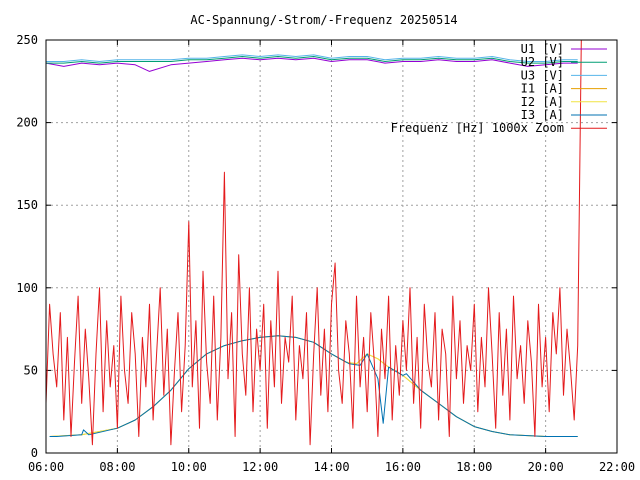 Image resolution: width=640 pixels, height=480 pixels. I want to click on x-tick-label: 18:00, so click(474, 467).